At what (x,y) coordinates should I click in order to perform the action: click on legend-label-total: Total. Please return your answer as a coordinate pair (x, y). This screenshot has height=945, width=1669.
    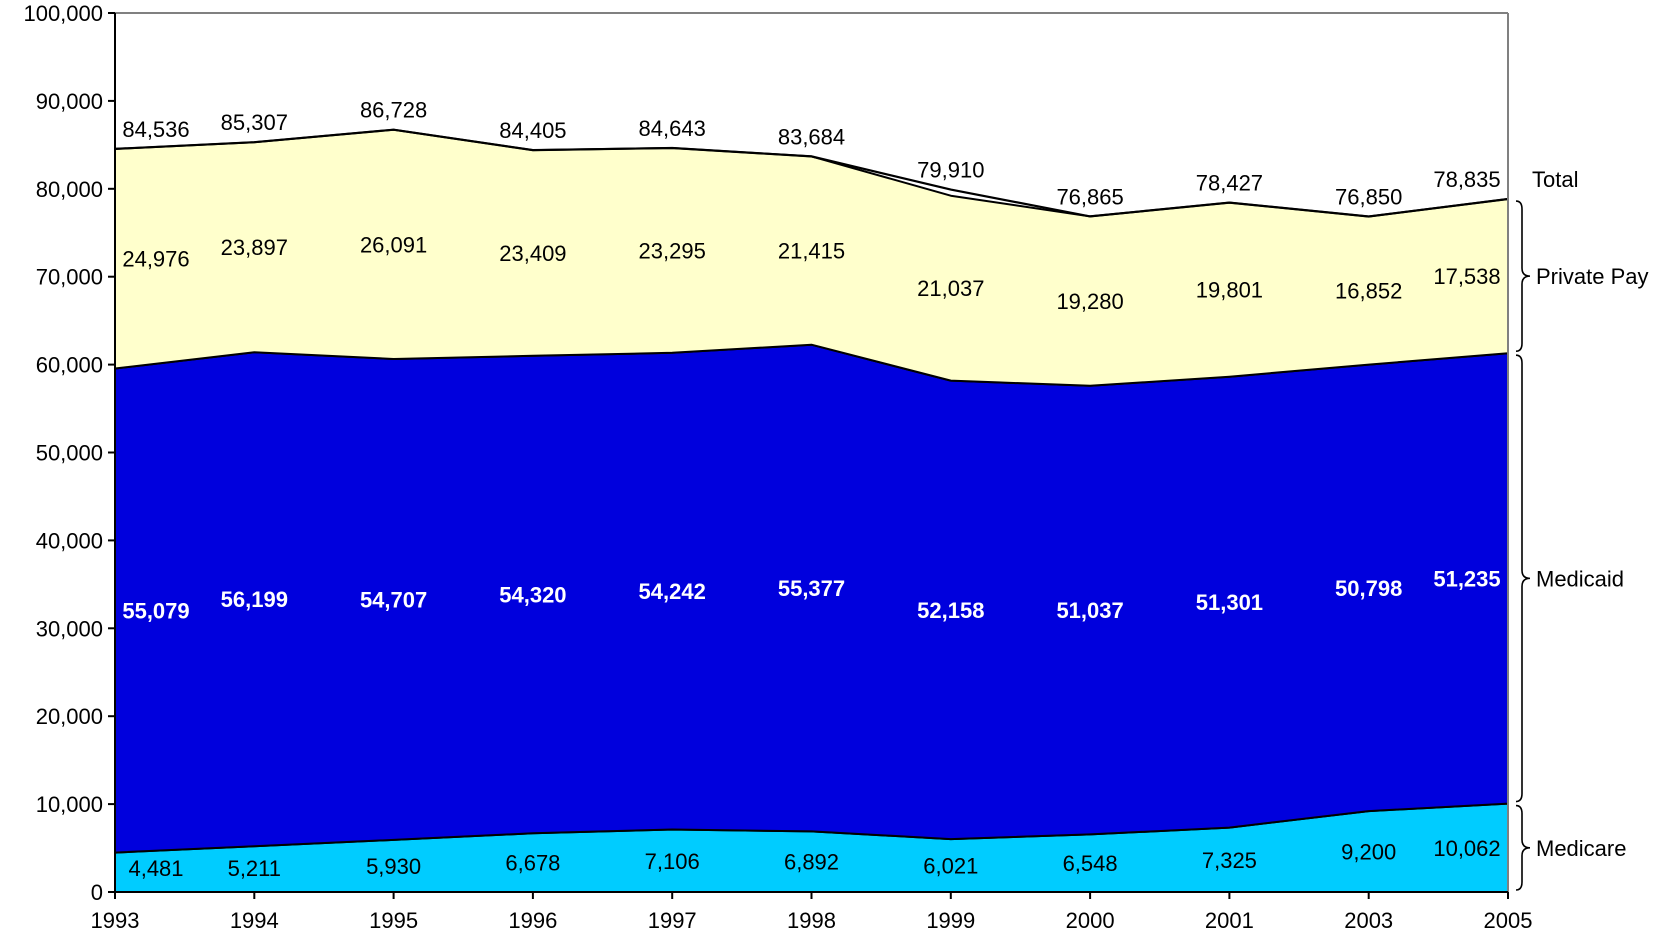
    Looking at the image, I should click on (1555, 179).